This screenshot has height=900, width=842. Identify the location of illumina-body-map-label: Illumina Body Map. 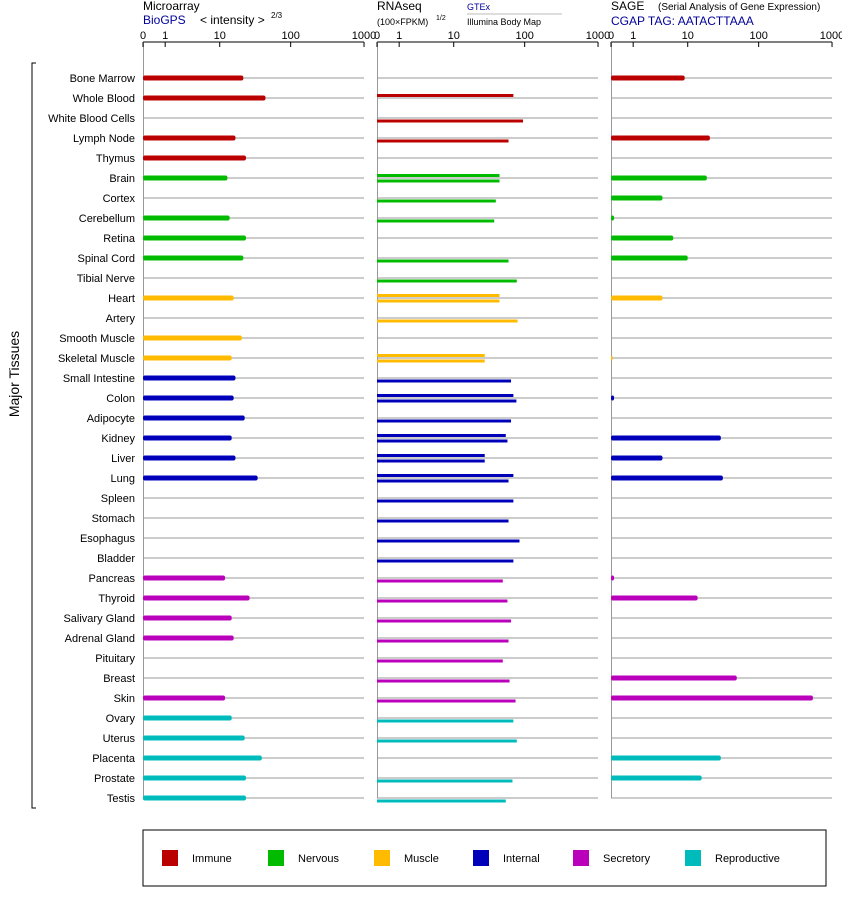
(504, 22).